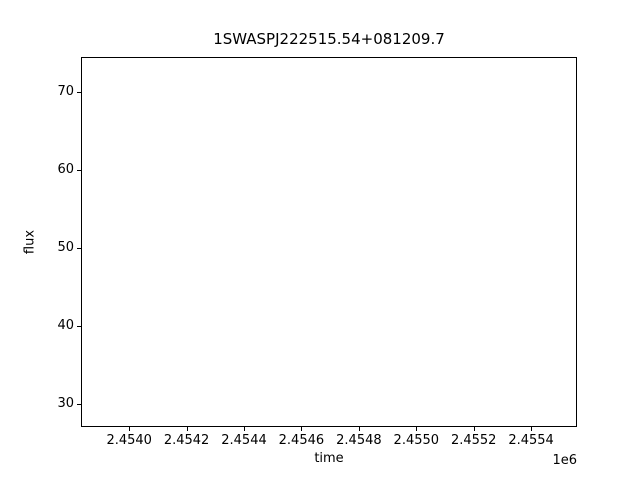 This screenshot has height=480, width=640. I want to click on x-axis-label: time, so click(329, 458).